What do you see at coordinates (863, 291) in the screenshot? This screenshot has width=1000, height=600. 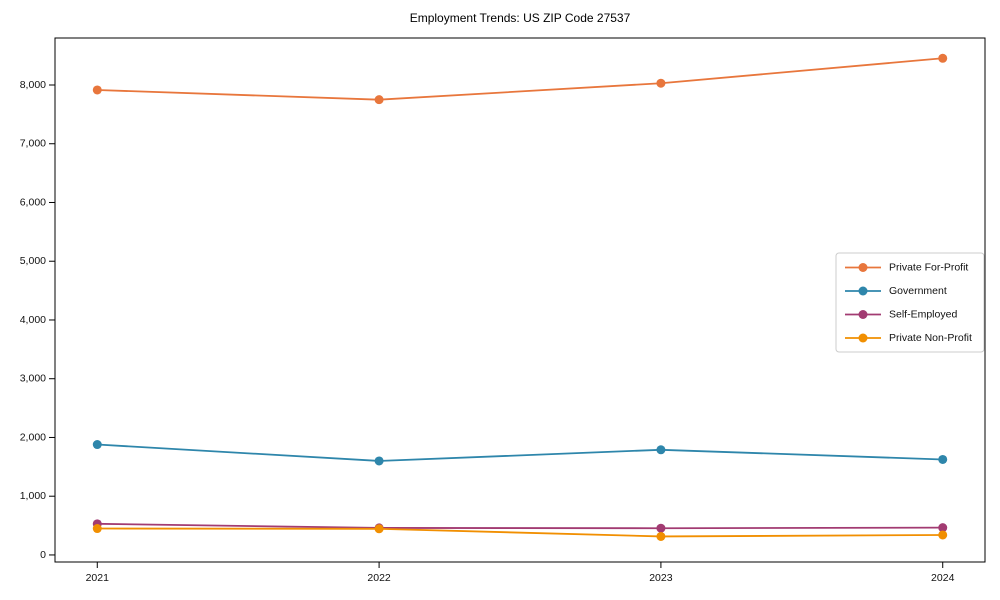 I see `legend-marker-government` at bounding box center [863, 291].